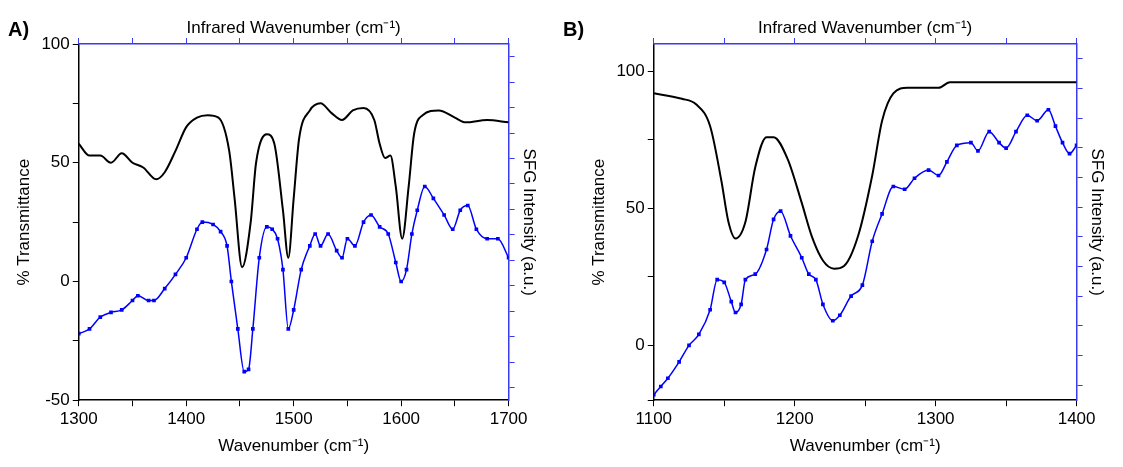  Describe the element at coordinates (508, 419) in the screenshot. I see `x-tick-label: 1700` at that location.